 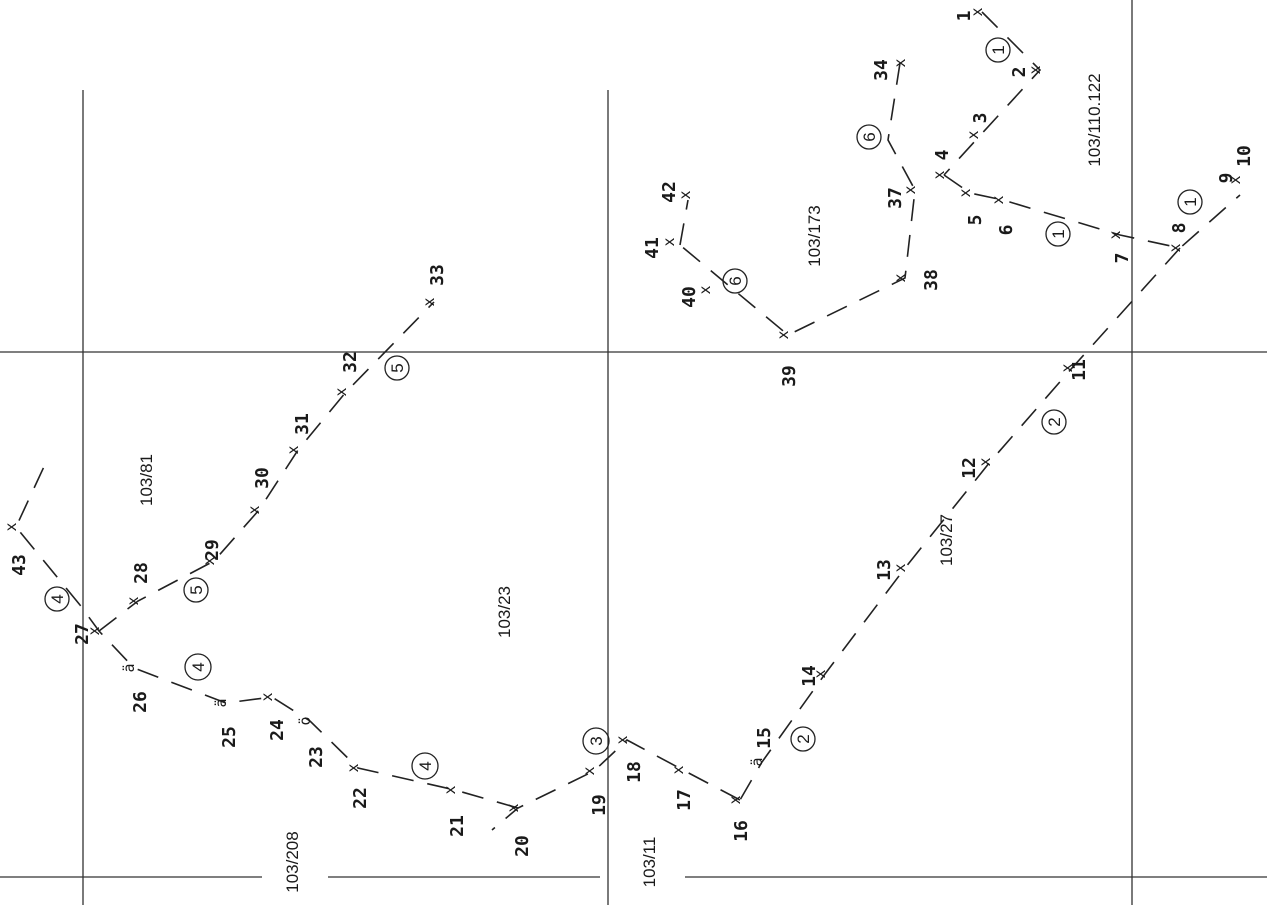 I want to click on marker-39: x, so click(x=783, y=334).